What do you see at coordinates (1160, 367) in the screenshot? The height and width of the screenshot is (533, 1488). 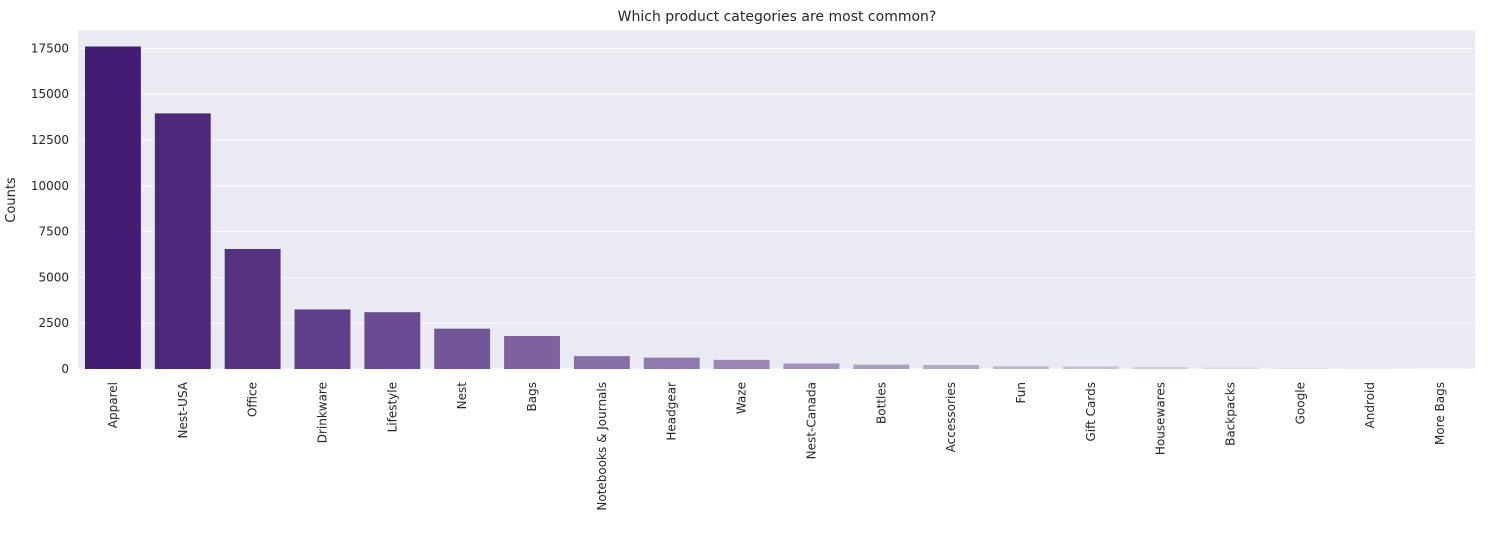 I see `bar-housewares` at bounding box center [1160, 367].